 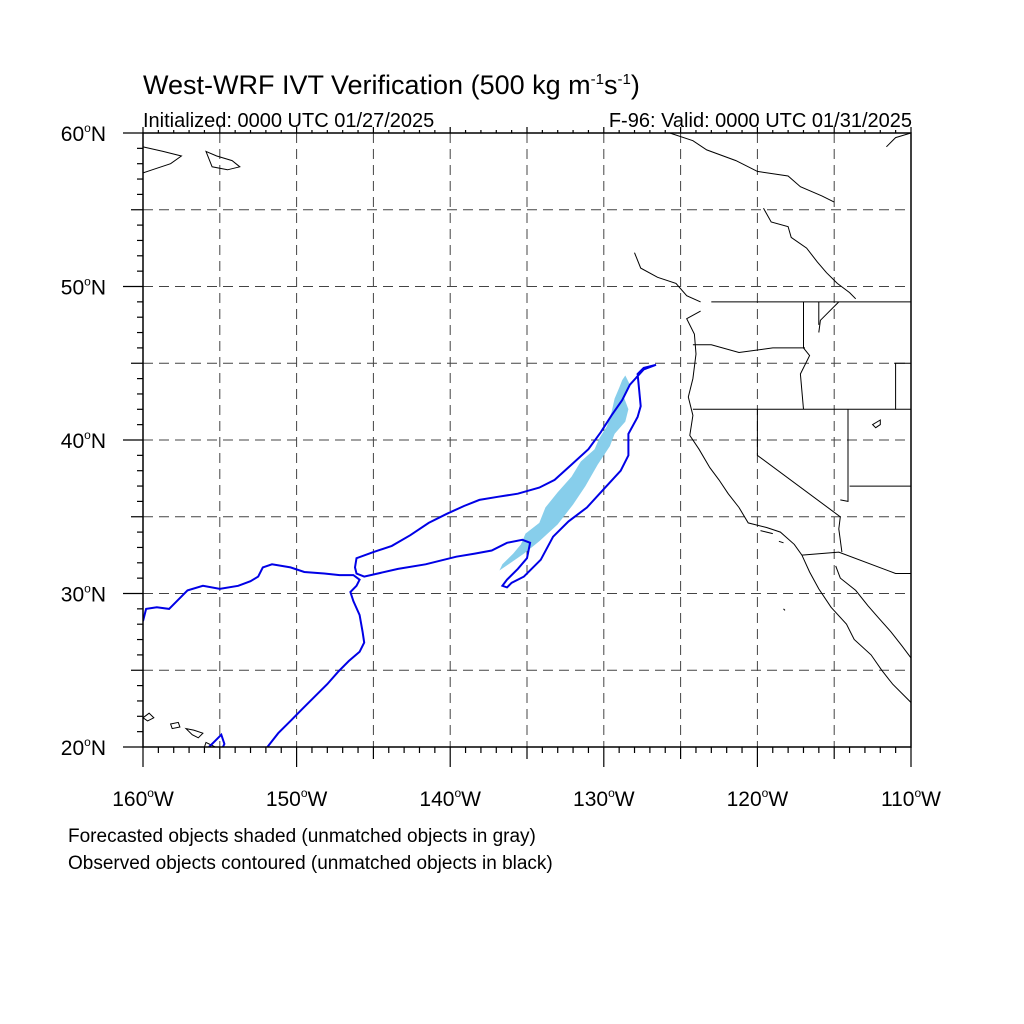 I want to click on lat-label: 40oN, so click(x=83, y=440).